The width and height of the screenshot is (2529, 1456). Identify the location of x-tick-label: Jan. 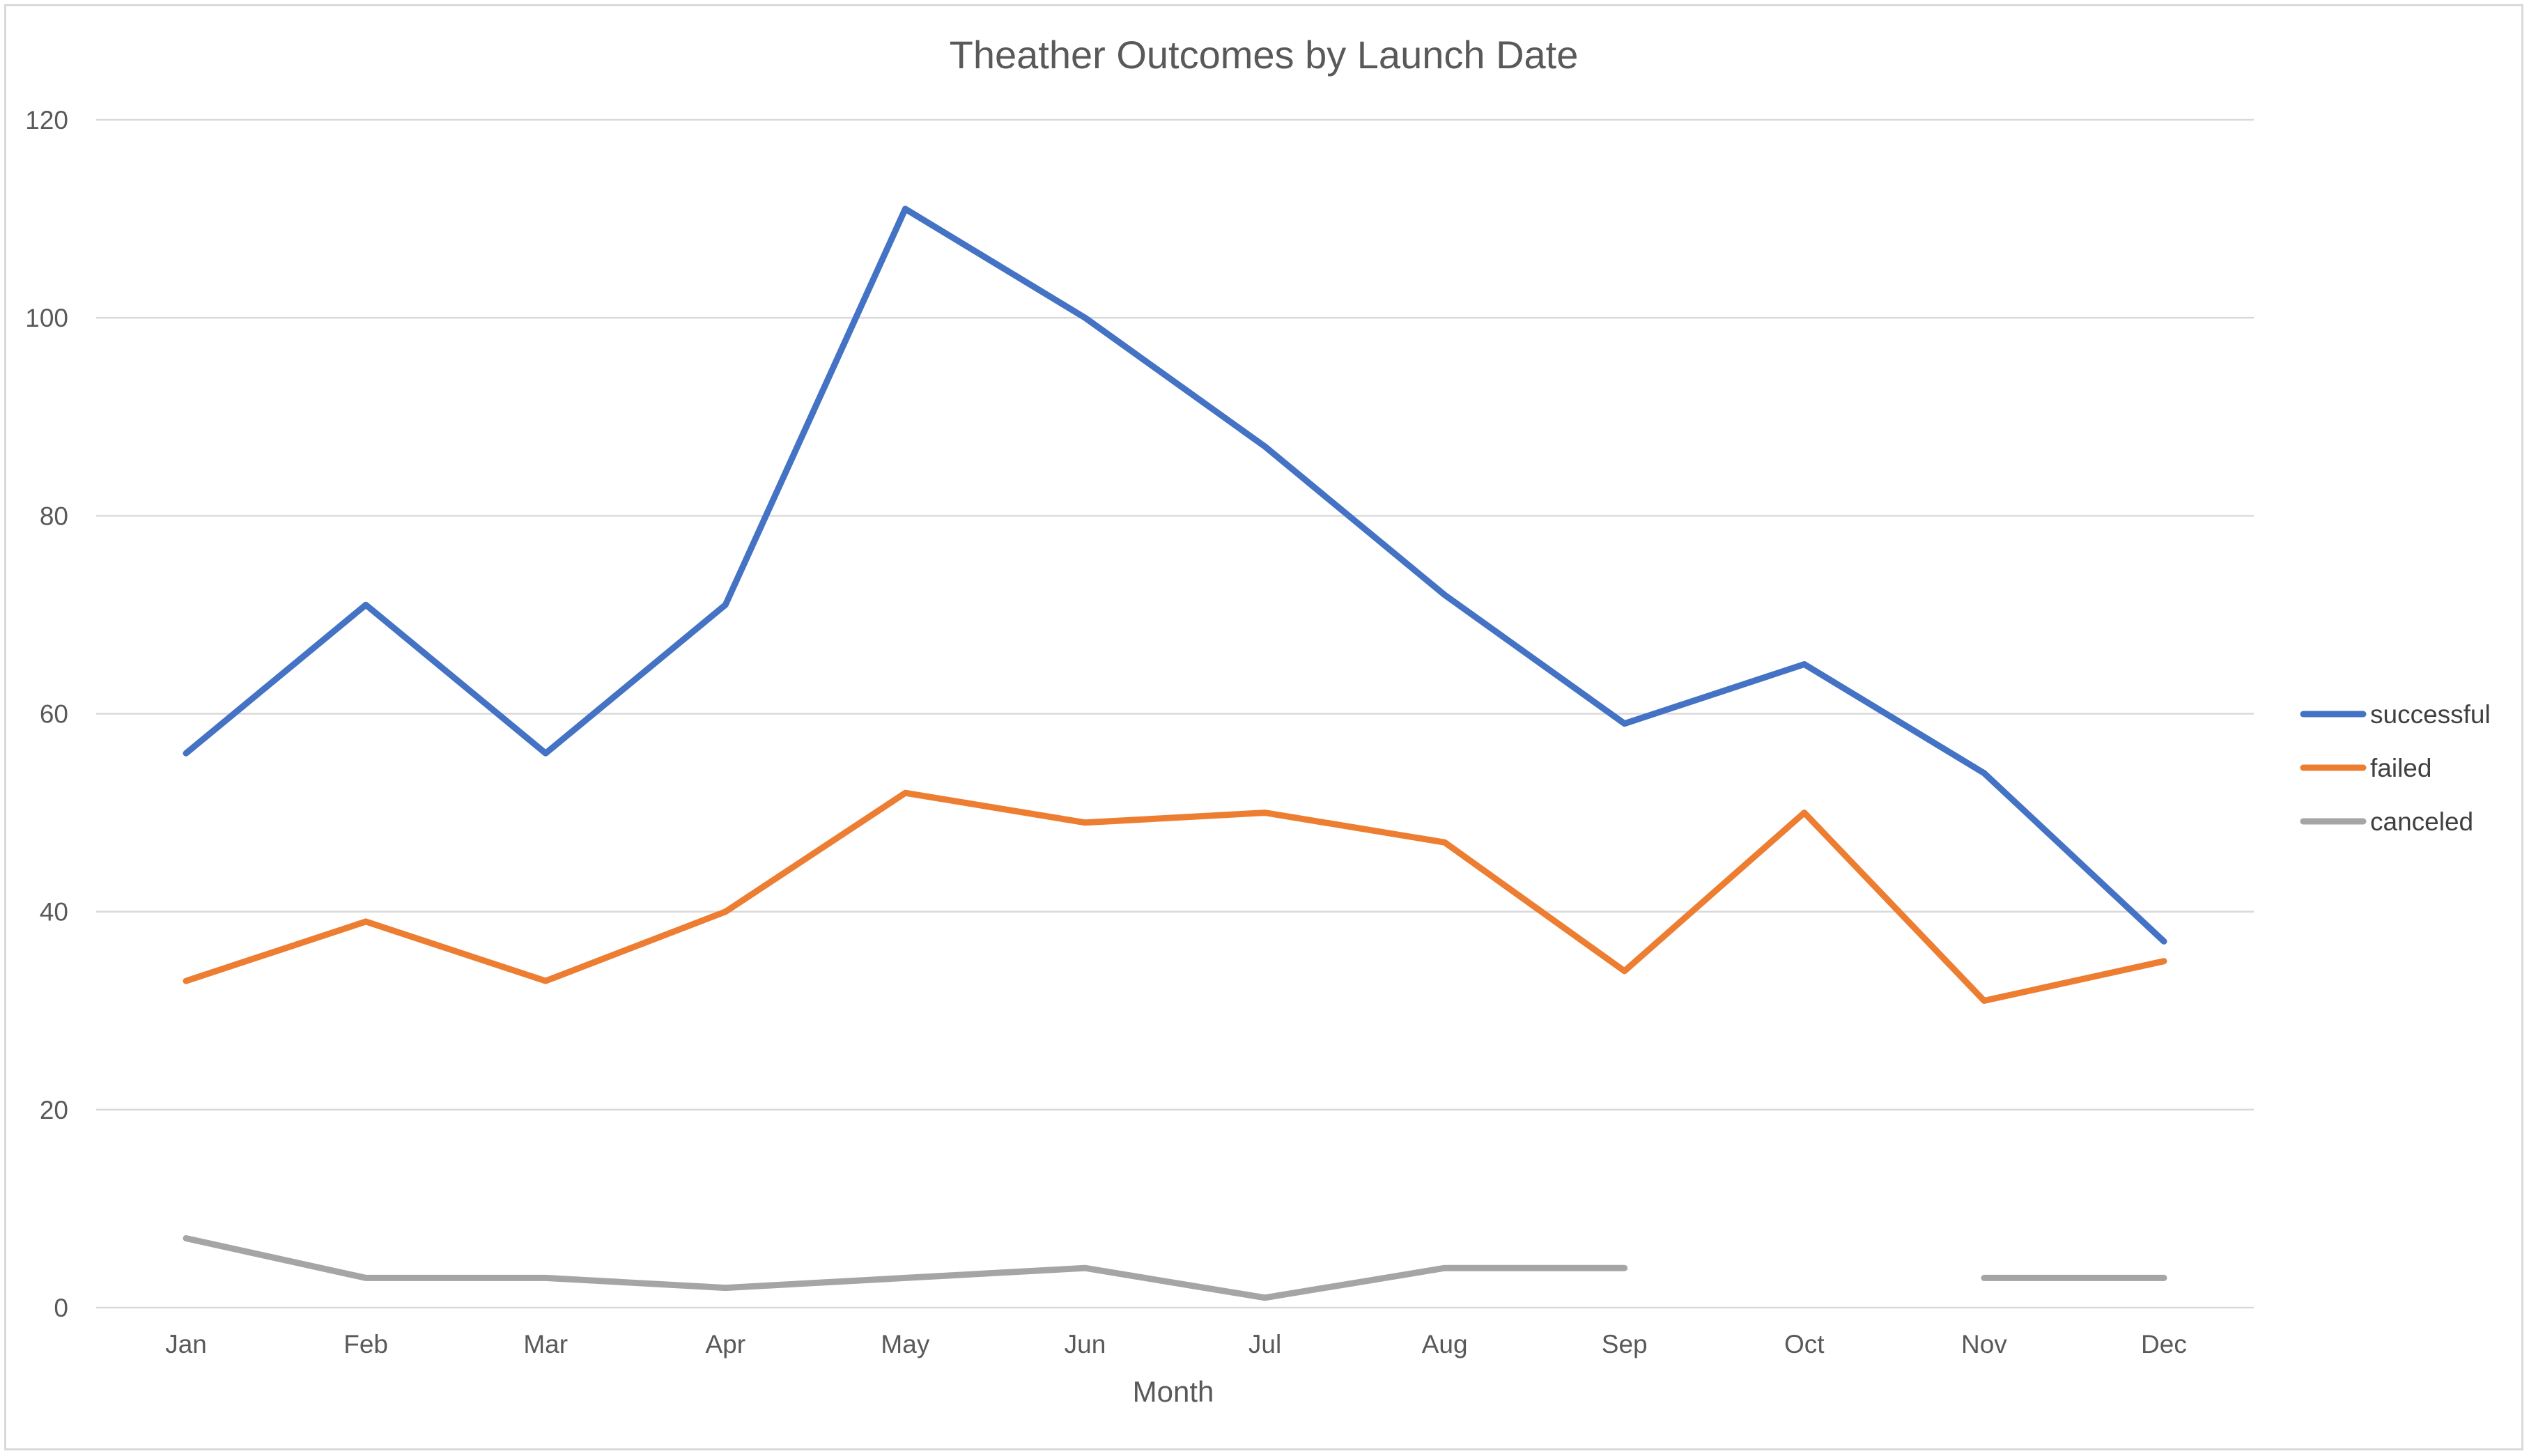
(186, 1344).